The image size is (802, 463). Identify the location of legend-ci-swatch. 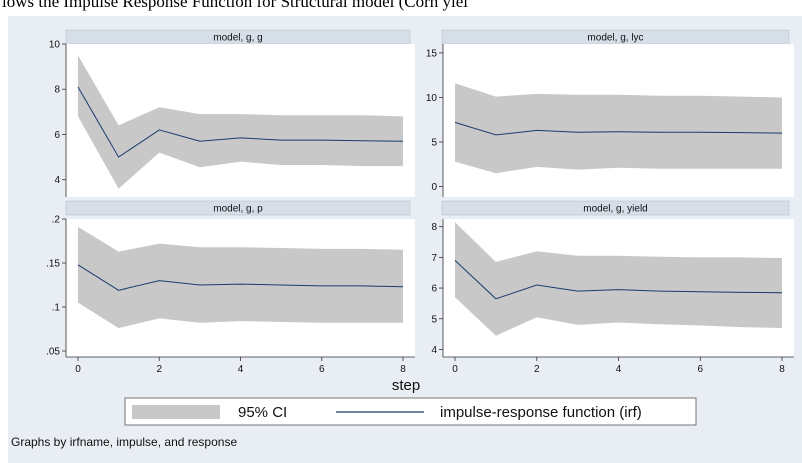
(176, 412).